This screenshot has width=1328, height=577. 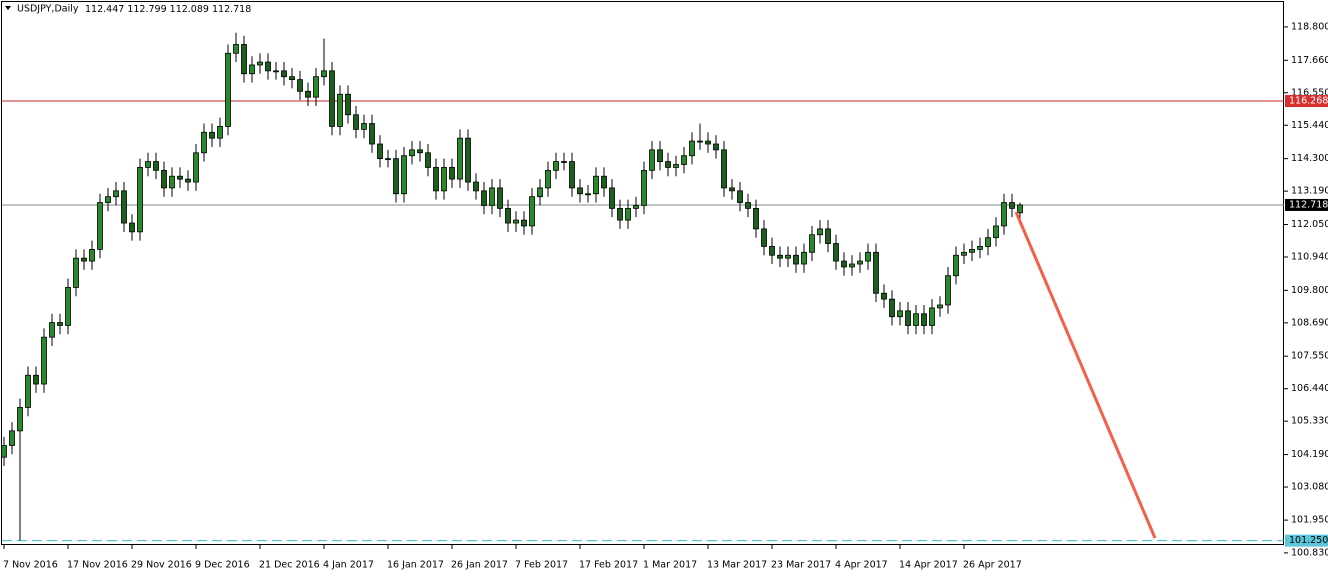 What do you see at coordinates (1309, 454) in the screenshot?
I see `y-tick-label: 104.190` at bounding box center [1309, 454].